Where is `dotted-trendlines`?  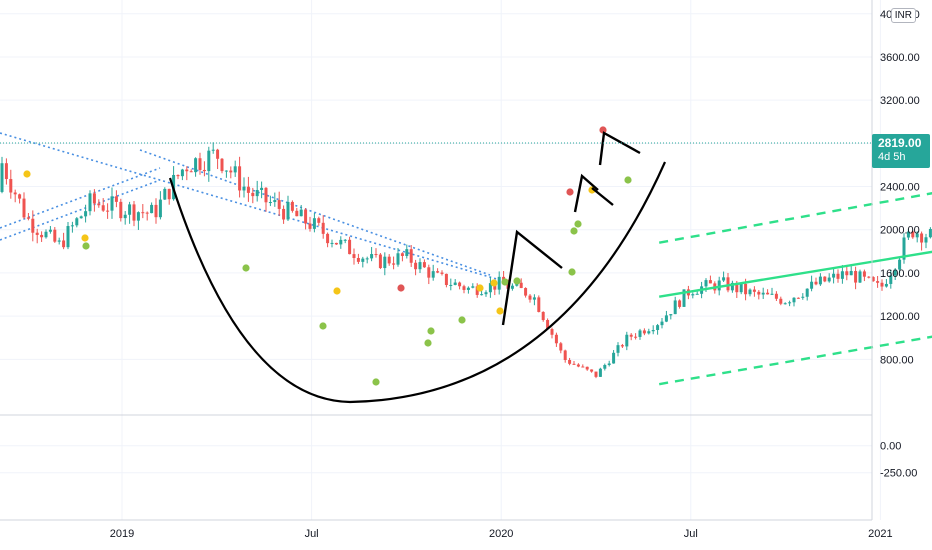 dotted-trendlines is located at coordinates (250, 206).